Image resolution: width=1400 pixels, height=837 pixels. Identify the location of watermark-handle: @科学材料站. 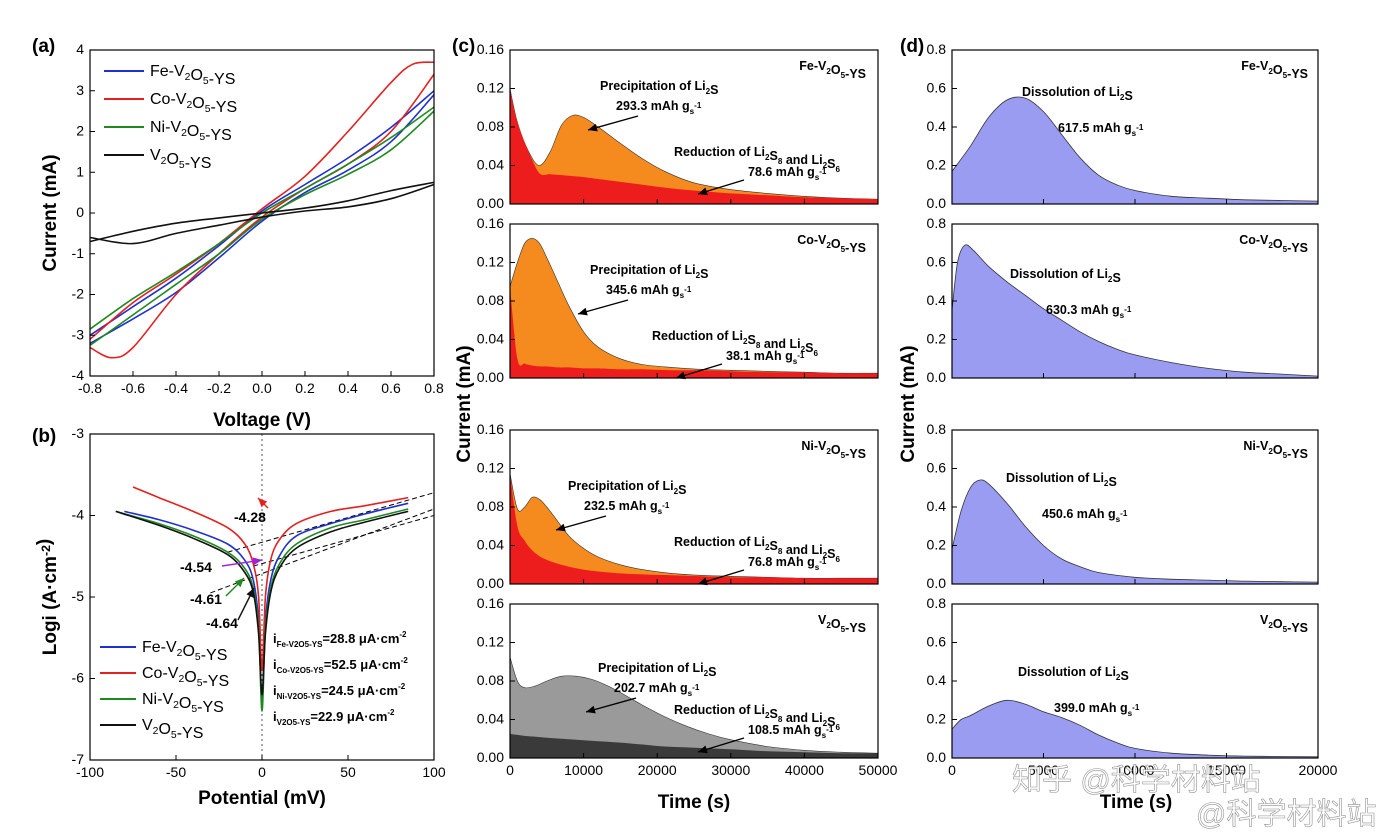
(1286, 814).